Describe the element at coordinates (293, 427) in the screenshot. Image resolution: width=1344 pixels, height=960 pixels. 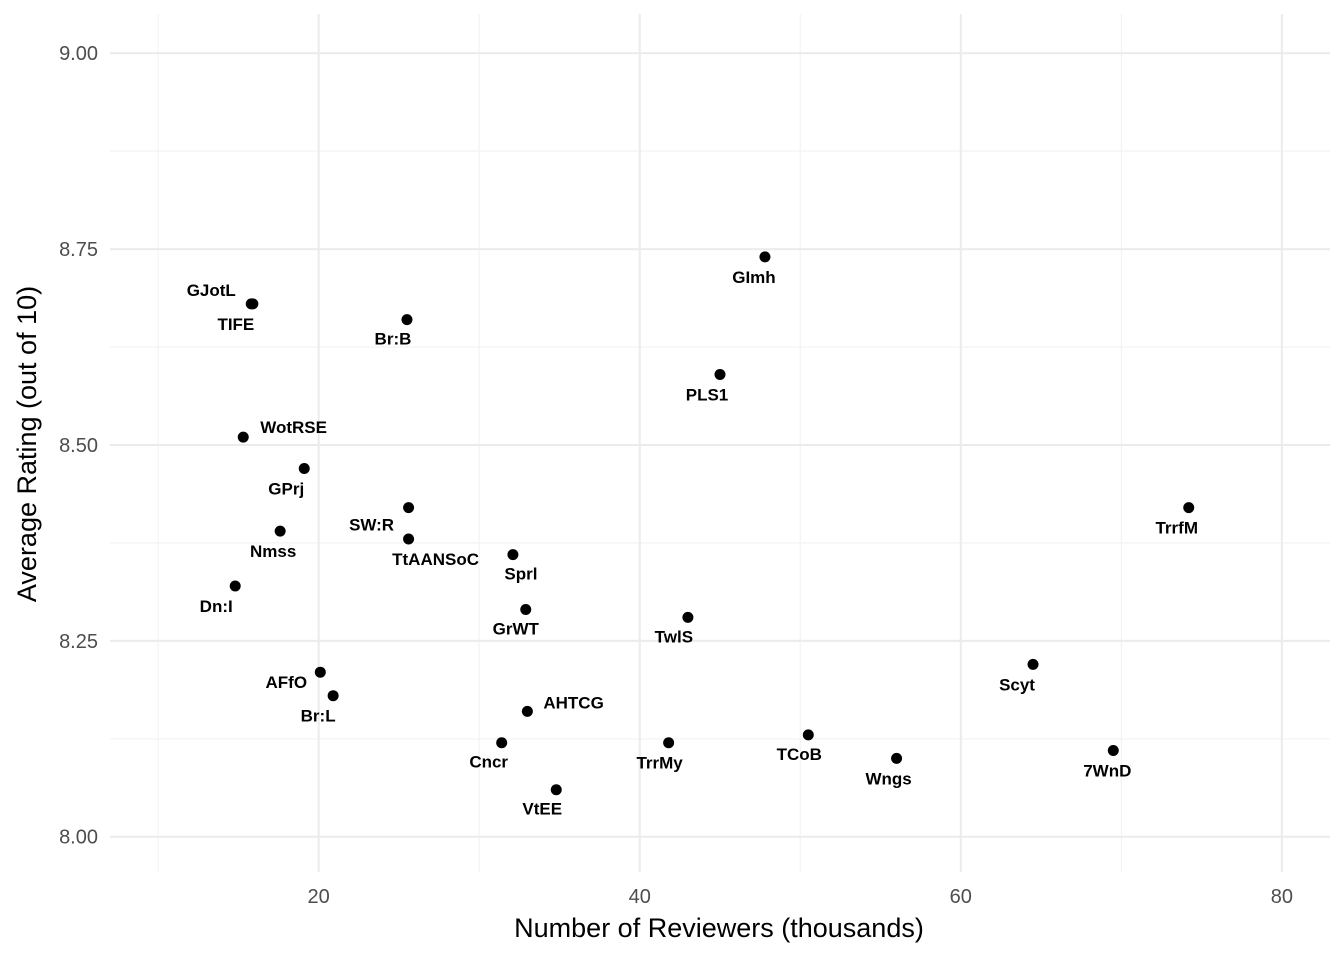
I see `point-label: WotRSE` at that location.